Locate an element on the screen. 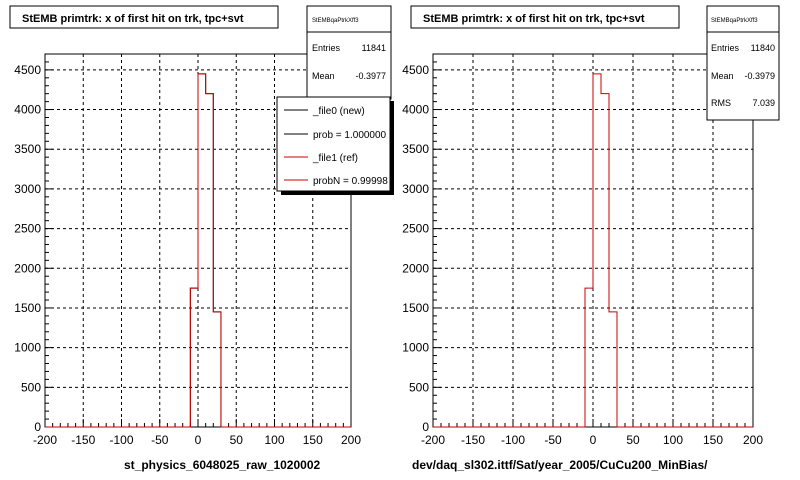 The width and height of the screenshot is (800, 480). x-axis-label: st_physics_6048025_raw_1020002 is located at coordinates (222, 465).